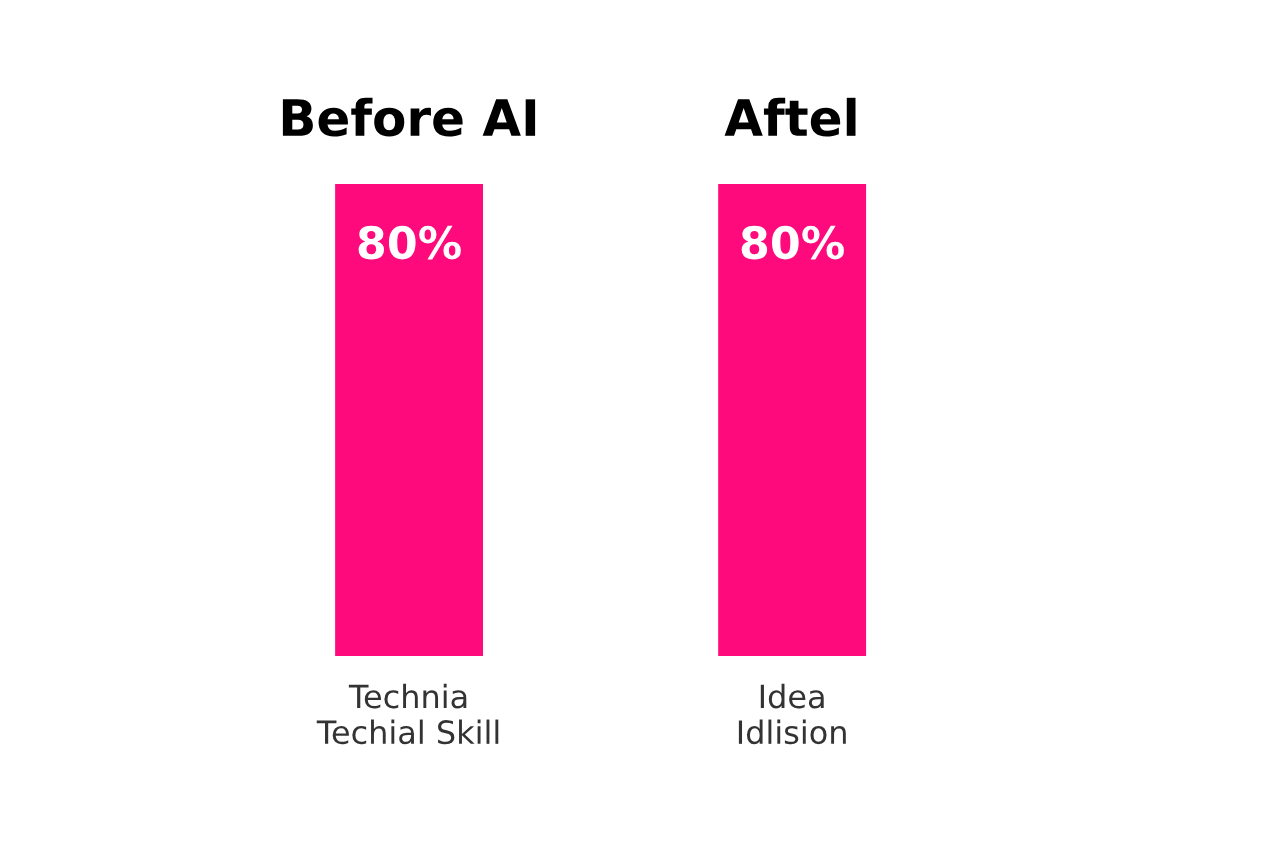  Describe the element at coordinates (790, 117) in the screenshot. I see `text: Aftel` at that location.